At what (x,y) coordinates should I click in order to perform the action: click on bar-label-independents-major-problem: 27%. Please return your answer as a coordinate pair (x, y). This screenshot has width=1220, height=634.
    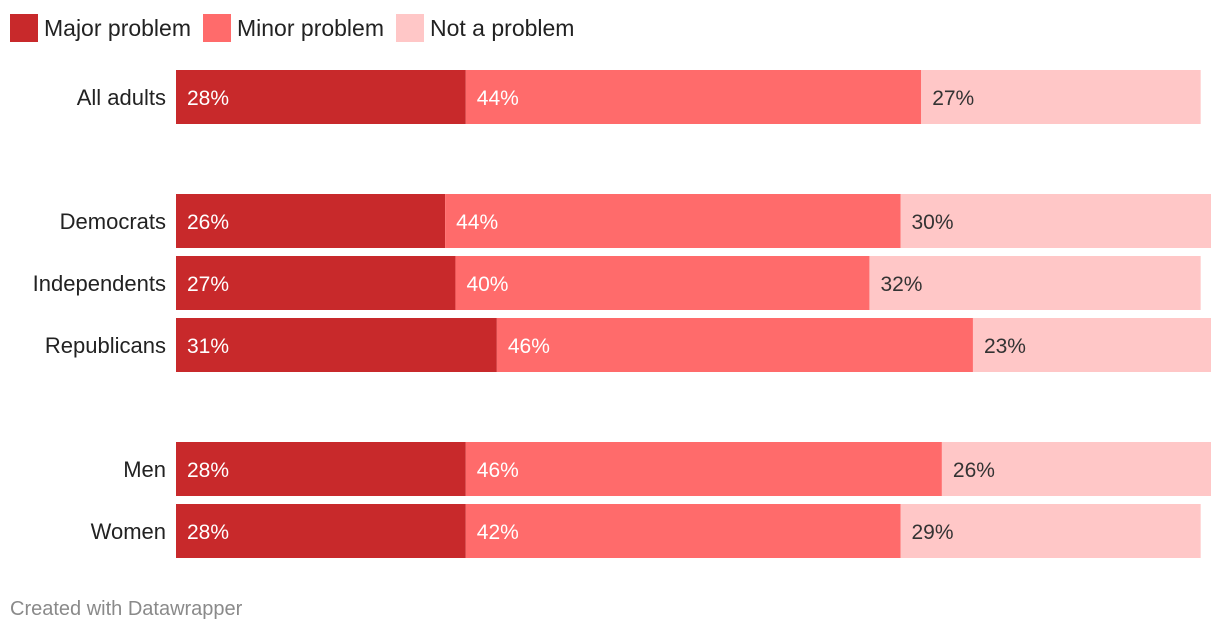
    Looking at the image, I should click on (208, 284).